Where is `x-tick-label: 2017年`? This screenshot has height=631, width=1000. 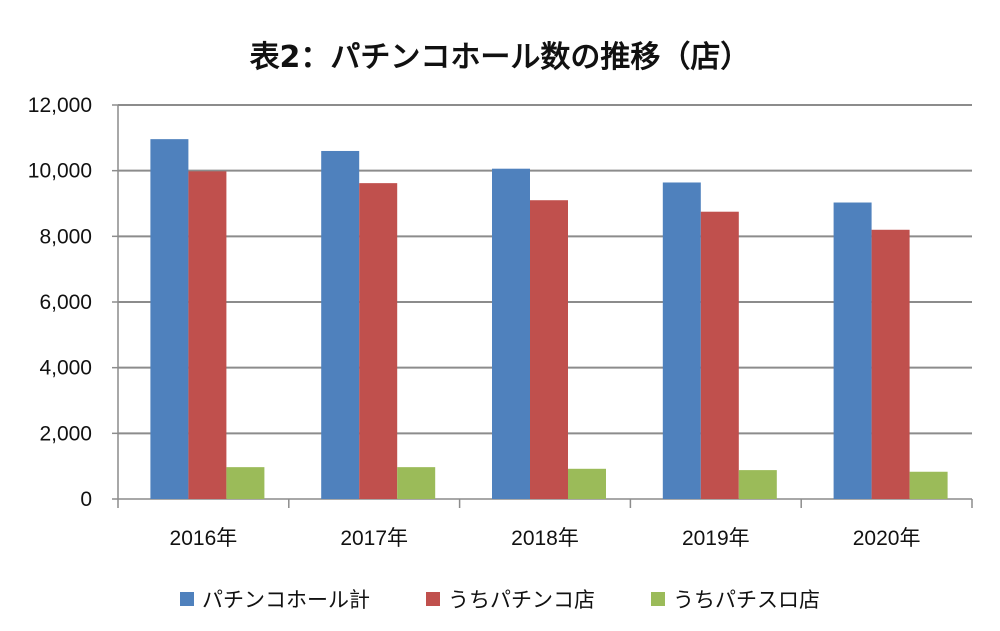
x-tick-label: 2017年 is located at coordinates (374, 538).